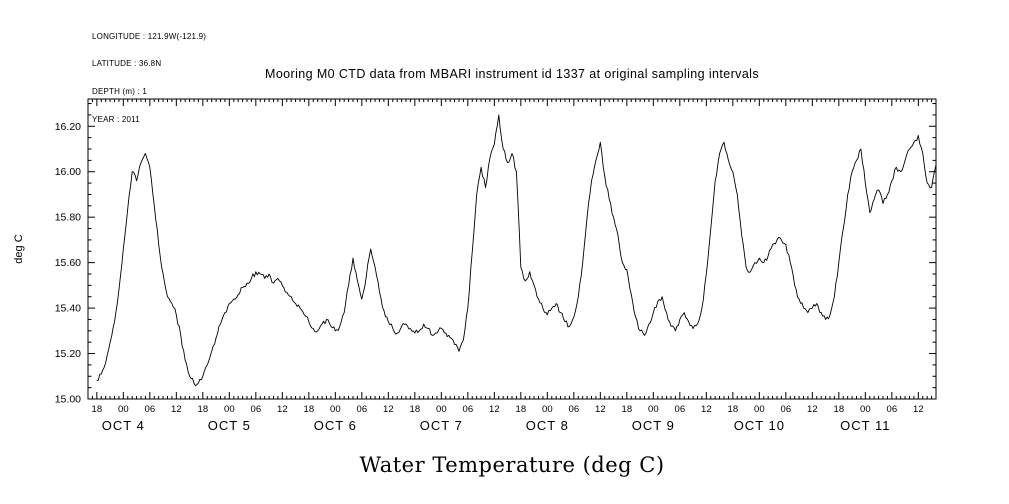 The width and height of the screenshot is (1009, 504). What do you see at coordinates (759, 425) in the screenshot?
I see `day-label: OCT 10` at bounding box center [759, 425].